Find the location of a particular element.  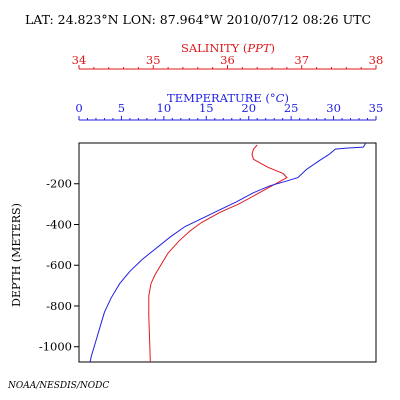

credit-footer: NOAA/NESDIS/NODC is located at coordinates (58, 386).